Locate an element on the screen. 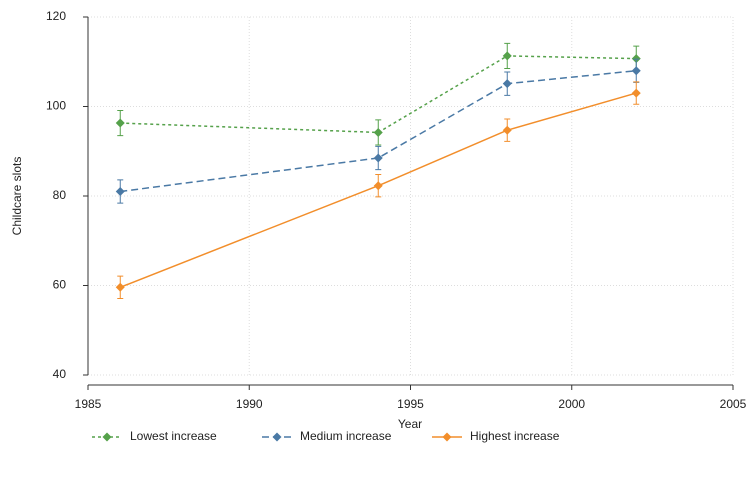 Image resolution: width=752 pixels, height=477 pixels. y-tick-label: 100 is located at coordinates (56, 106).